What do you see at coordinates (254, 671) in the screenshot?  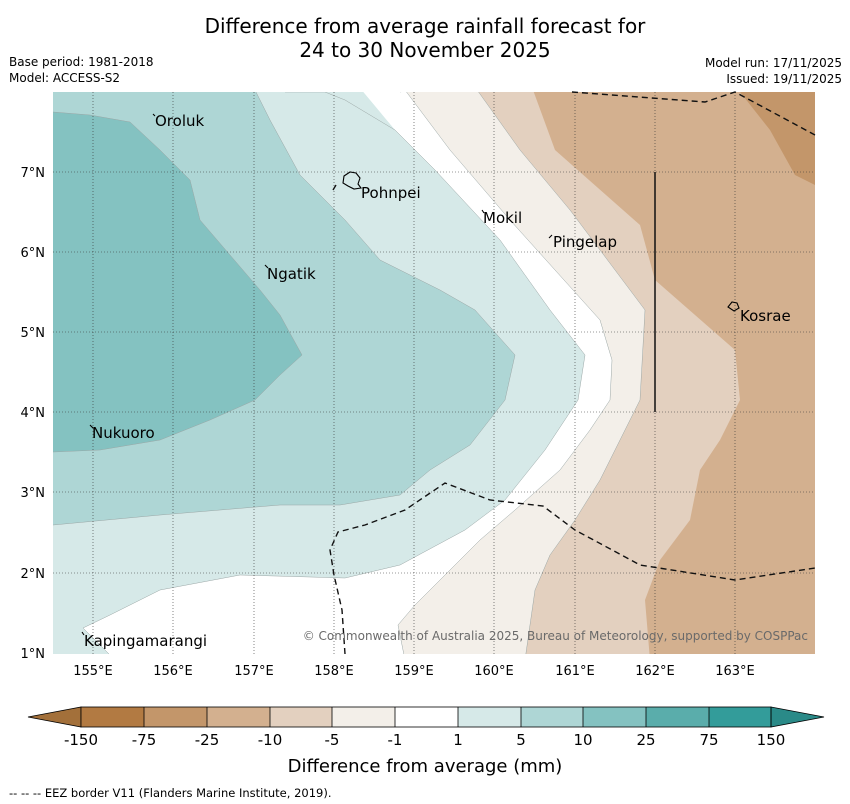 I see `x-tick-157: 157°E` at bounding box center [254, 671].